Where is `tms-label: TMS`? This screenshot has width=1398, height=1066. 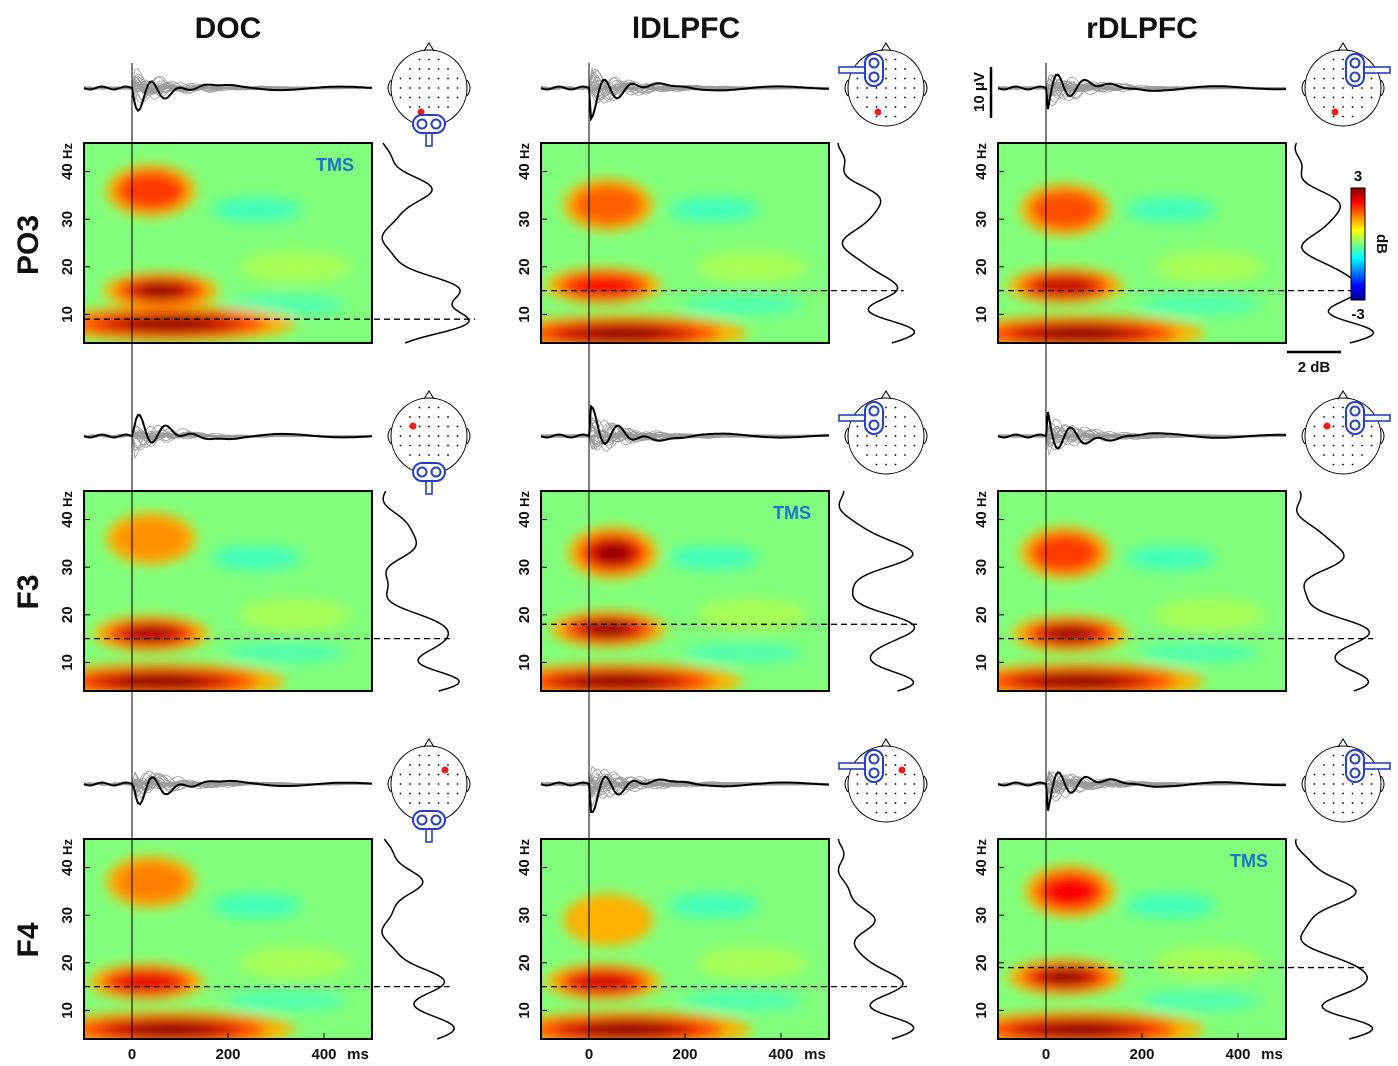
tms-label: TMS is located at coordinates (335, 165).